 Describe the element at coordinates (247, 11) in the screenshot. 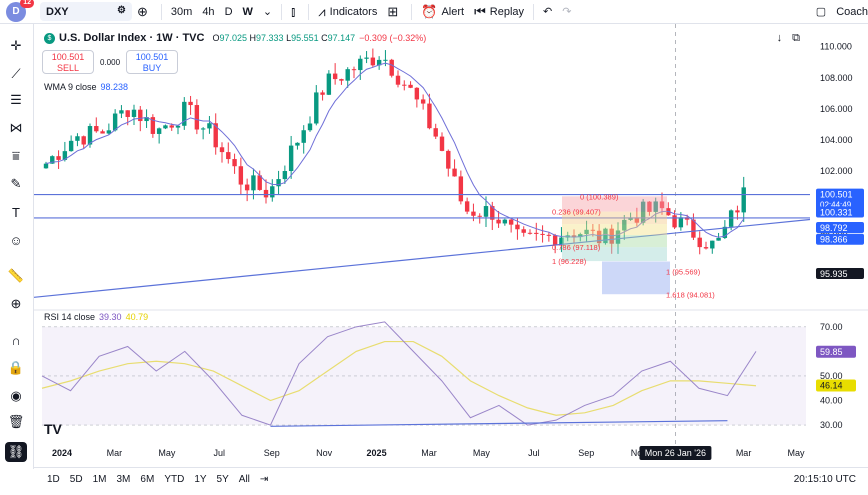

I see `interval-w: W` at that location.